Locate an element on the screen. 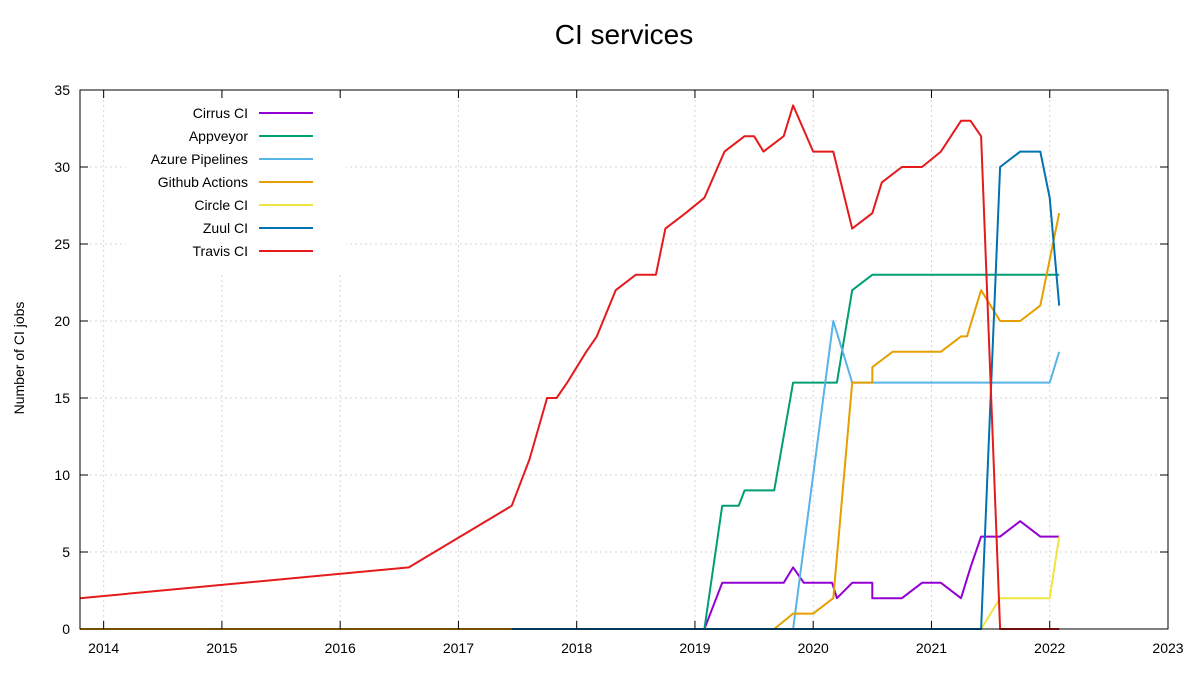 Image resolution: width=1200 pixels, height=675 pixels. y-tick-label: 20 is located at coordinates (62, 321).